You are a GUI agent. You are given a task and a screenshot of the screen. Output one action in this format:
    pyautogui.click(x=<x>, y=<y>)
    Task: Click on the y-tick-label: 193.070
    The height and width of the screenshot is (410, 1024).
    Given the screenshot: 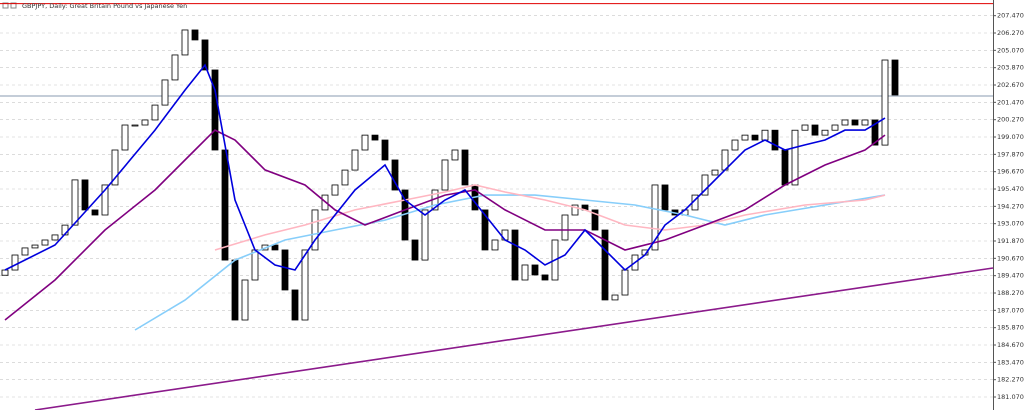 What is the action you would take?
    pyautogui.click(x=1010, y=224)
    